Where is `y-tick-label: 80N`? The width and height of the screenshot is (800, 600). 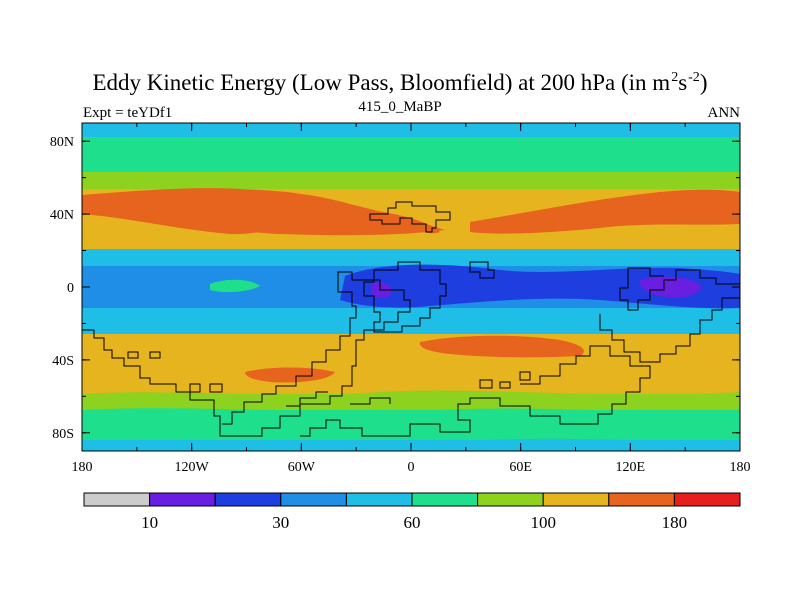
y-tick-label: 80N is located at coordinates (62, 142).